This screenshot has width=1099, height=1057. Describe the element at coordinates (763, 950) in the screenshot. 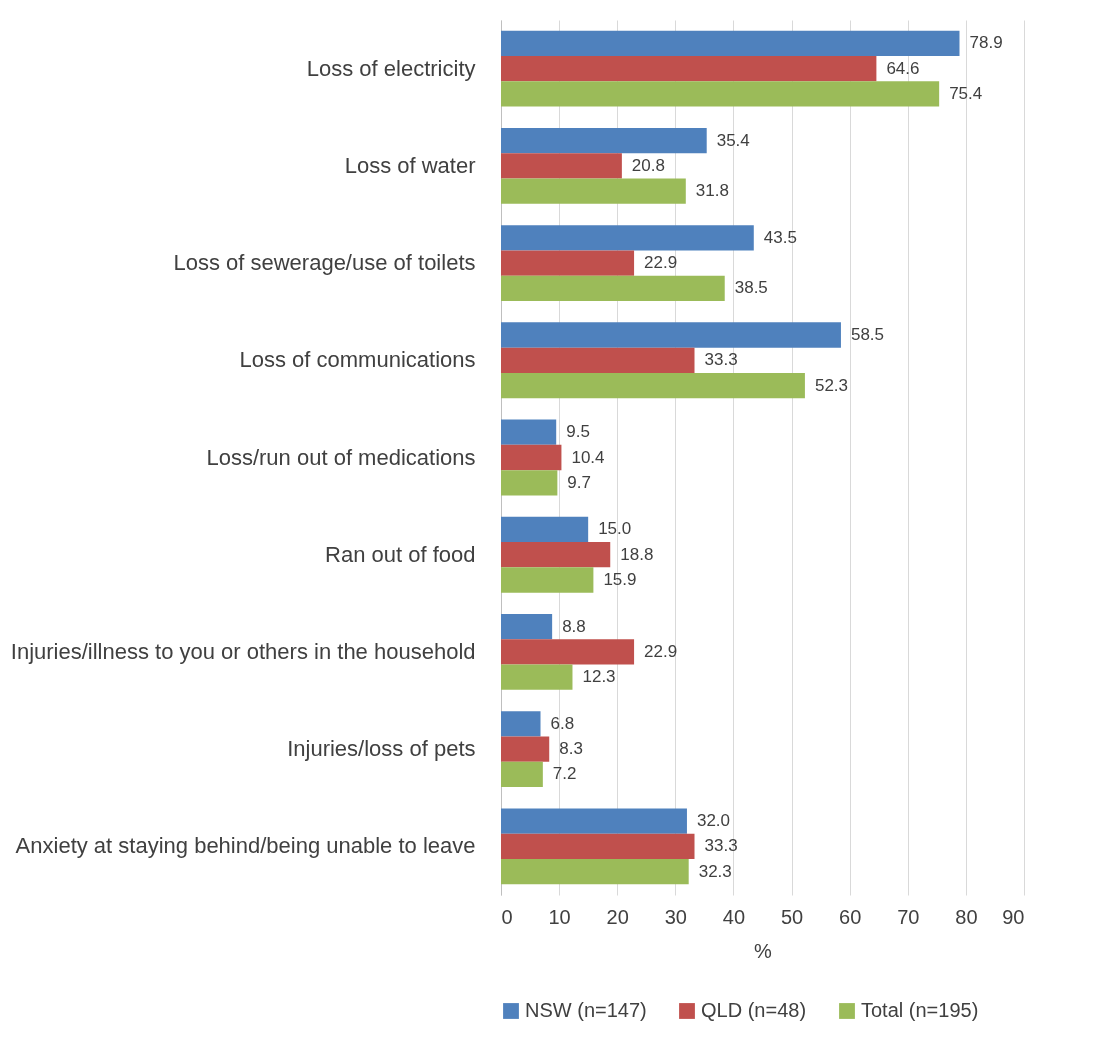

I see `x-axis-title: %` at that location.